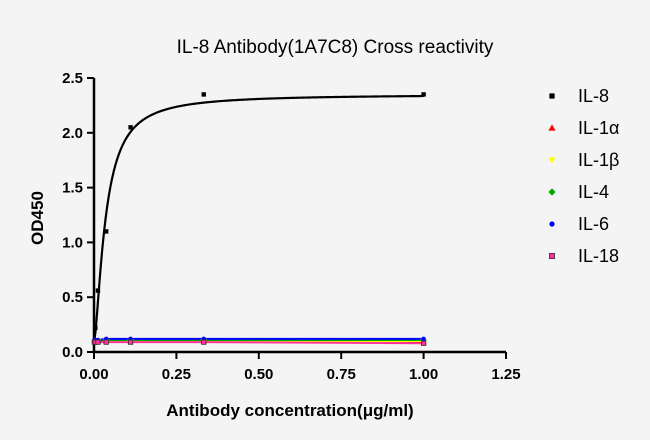 The image size is (650, 440). I want to click on y-tick-label: 1.0, so click(72, 242).